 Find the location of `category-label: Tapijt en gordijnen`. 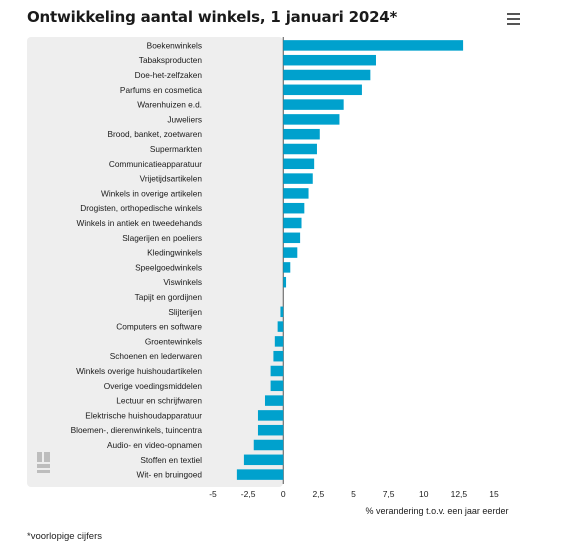

category-label: Tapijt en gordijnen is located at coordinates (169, 297).